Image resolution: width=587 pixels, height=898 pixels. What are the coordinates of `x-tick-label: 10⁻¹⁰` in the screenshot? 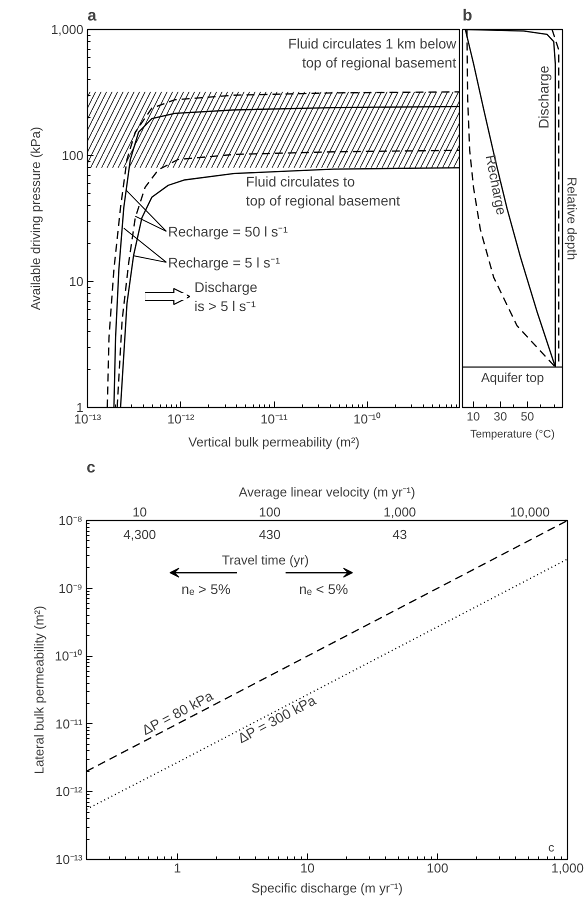 It's located at (367, 419).